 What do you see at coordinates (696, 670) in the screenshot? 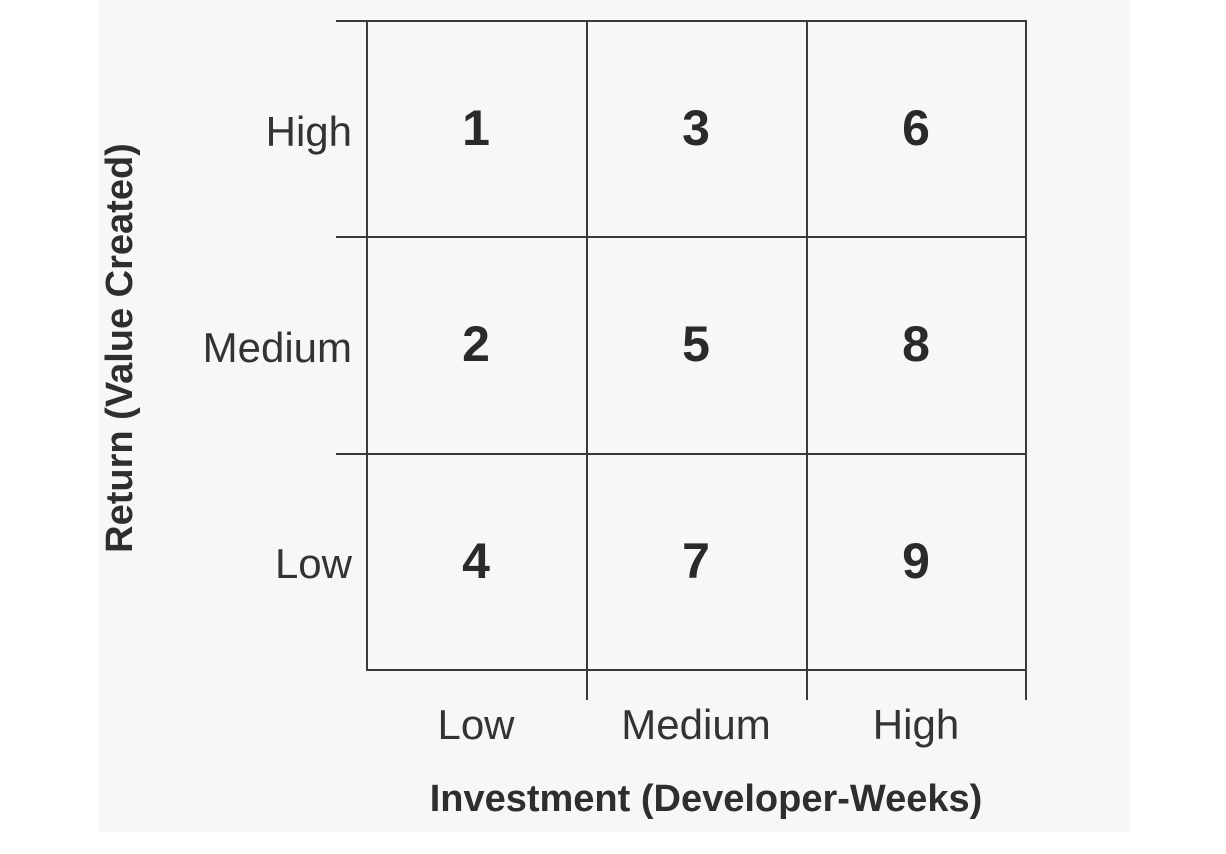
I see `grid-line-bottom` at bounding box center [696, 670].